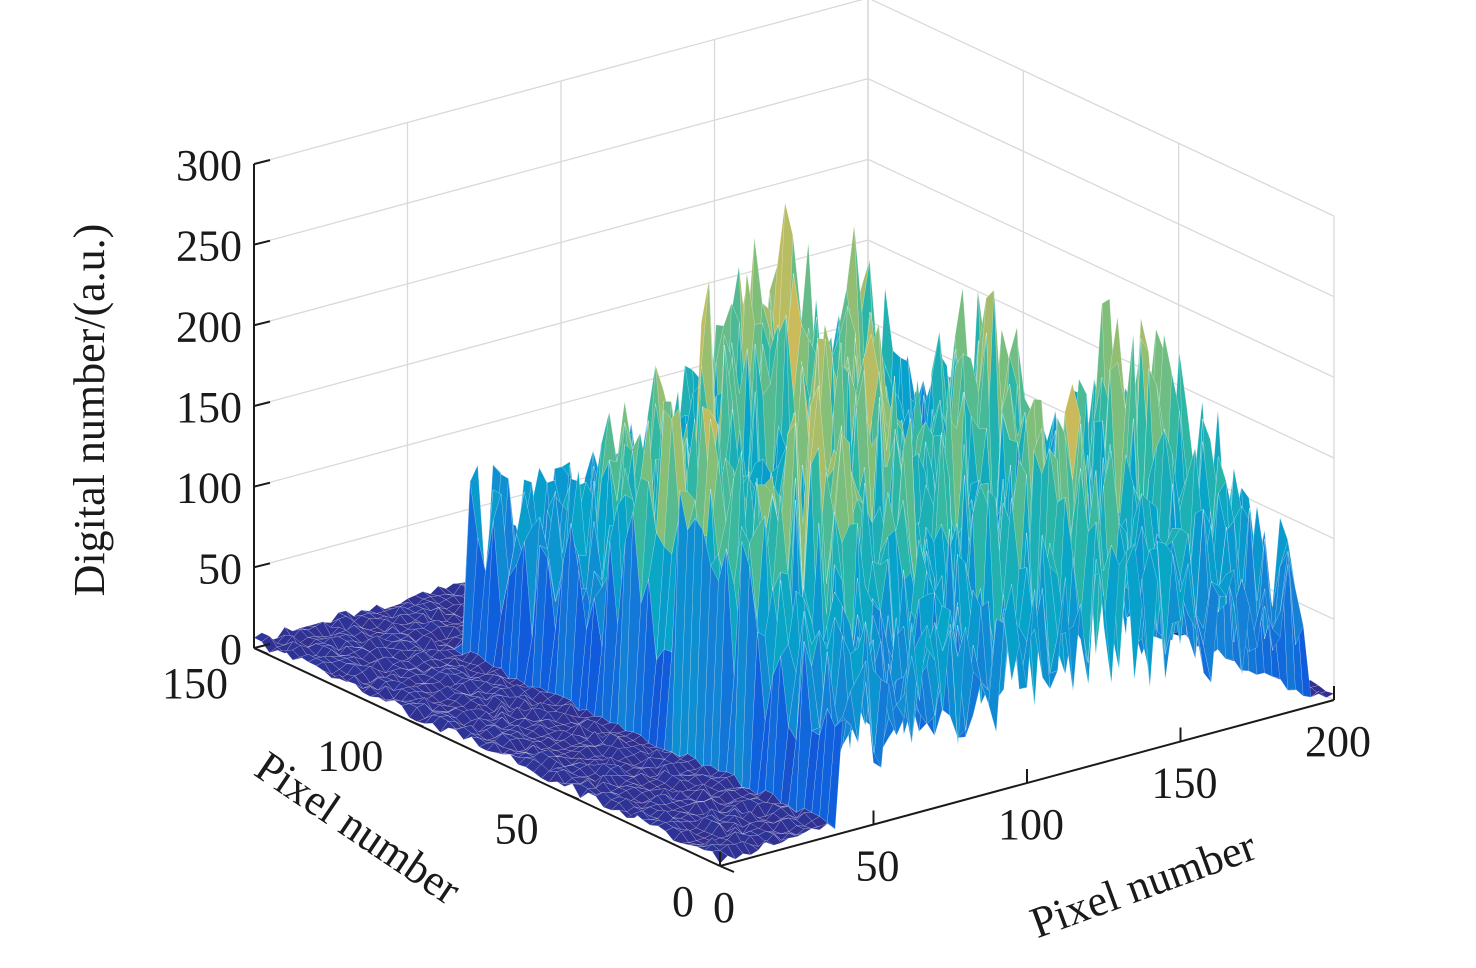 This screenshot has height=968, width=1476. I want to click on z-tick-label: 50, so click(220, 568).